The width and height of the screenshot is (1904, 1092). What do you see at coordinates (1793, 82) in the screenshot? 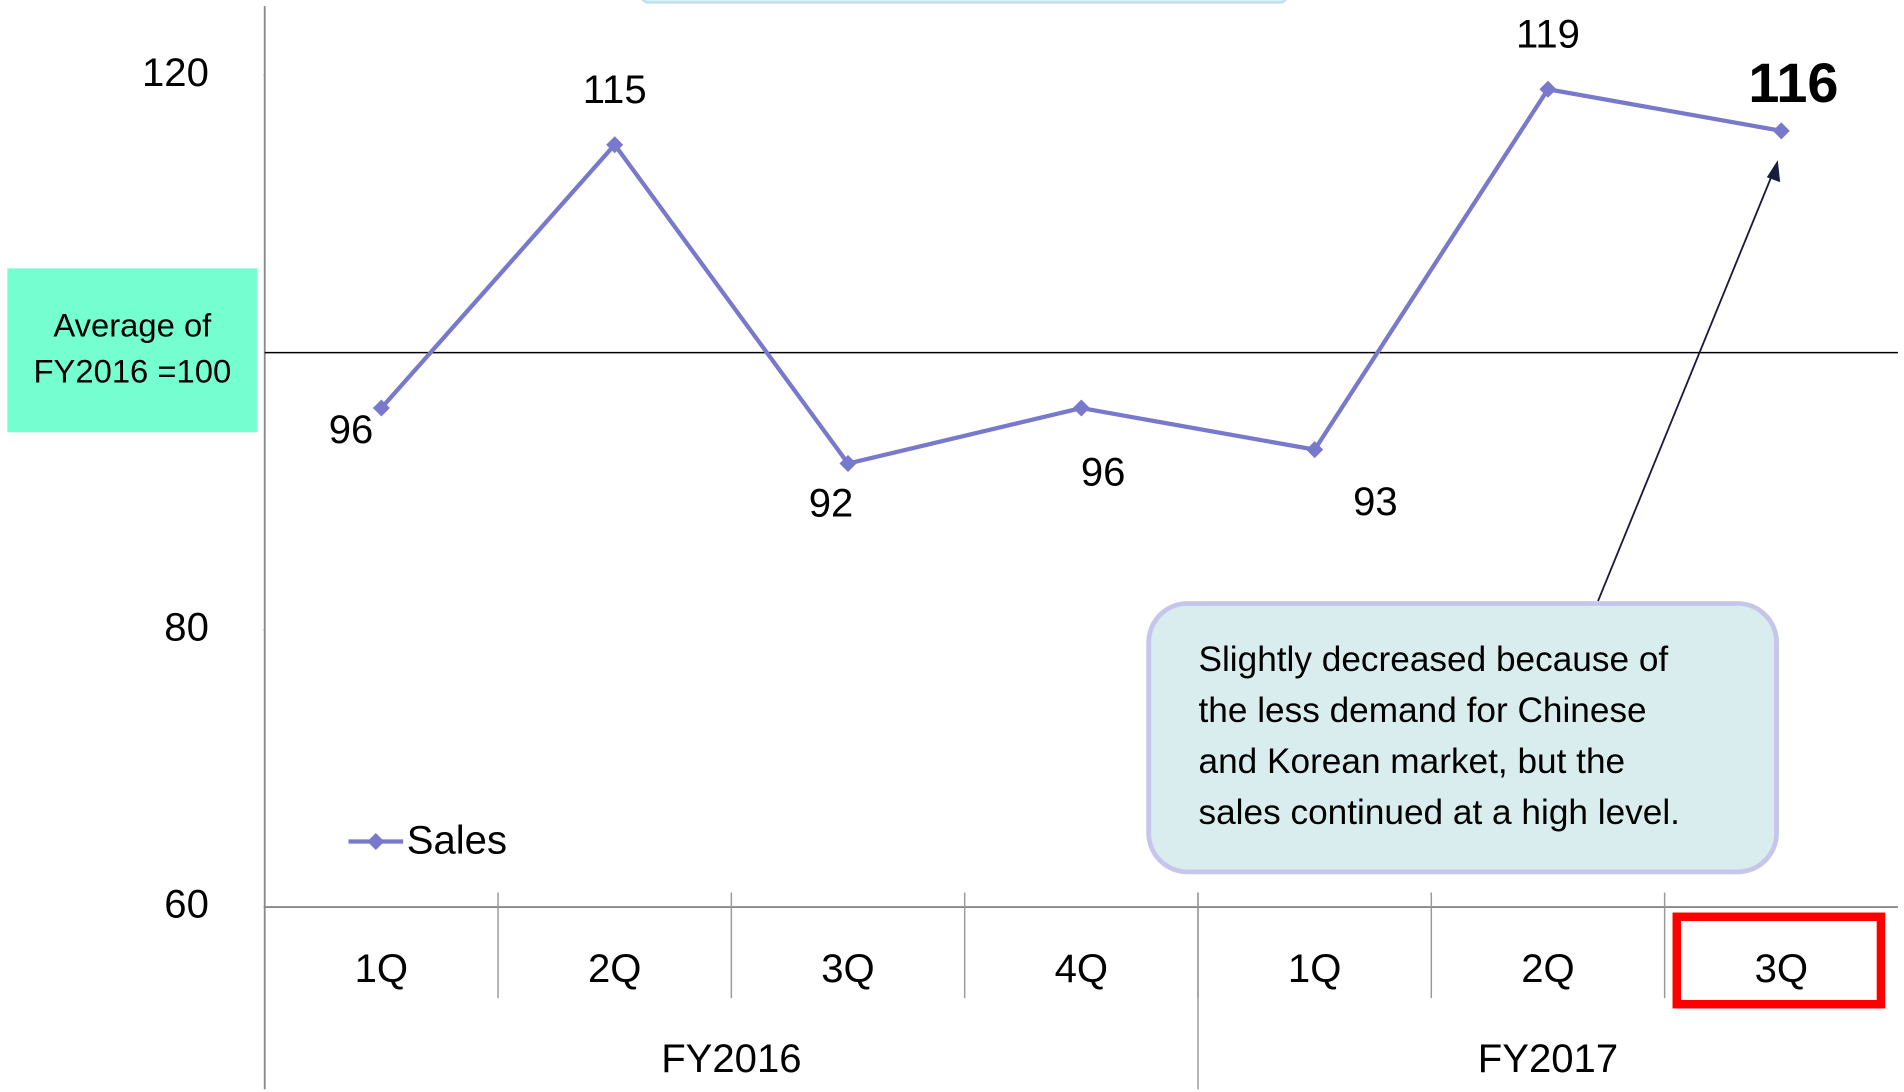
I see `data-label: 116` at bounding box center [1793, 82].